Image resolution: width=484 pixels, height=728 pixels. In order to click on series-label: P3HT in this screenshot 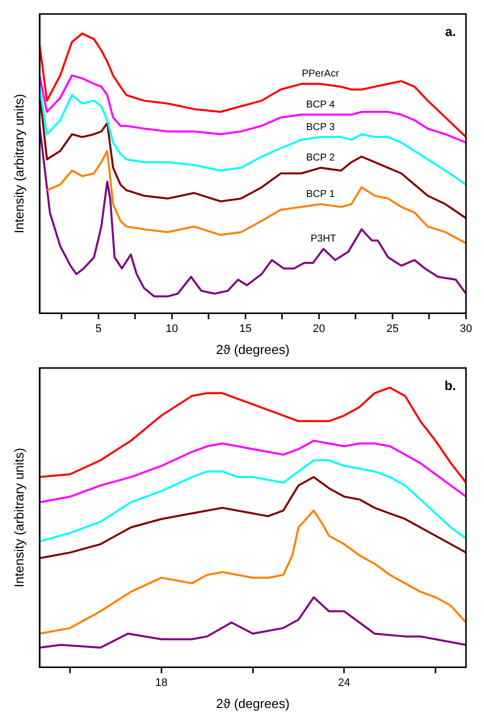, I will do `click(323, 239)`.